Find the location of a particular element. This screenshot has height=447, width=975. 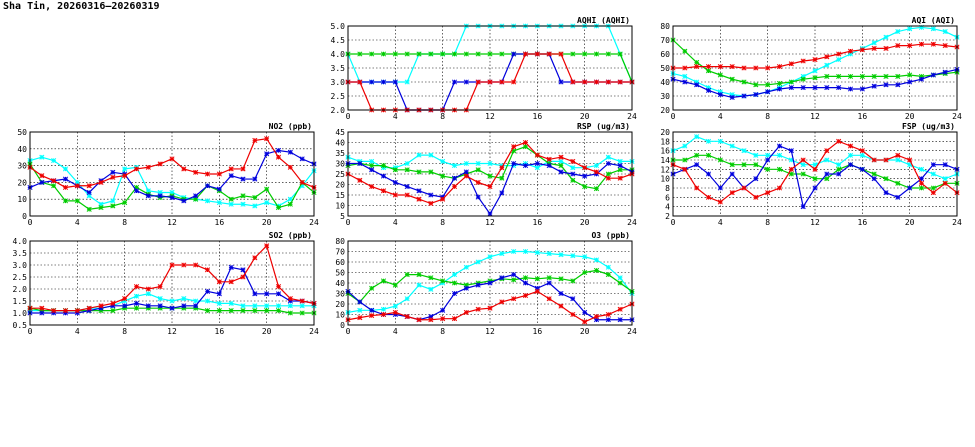

x-tick-label: 16 is located at coordinates (220, 331).